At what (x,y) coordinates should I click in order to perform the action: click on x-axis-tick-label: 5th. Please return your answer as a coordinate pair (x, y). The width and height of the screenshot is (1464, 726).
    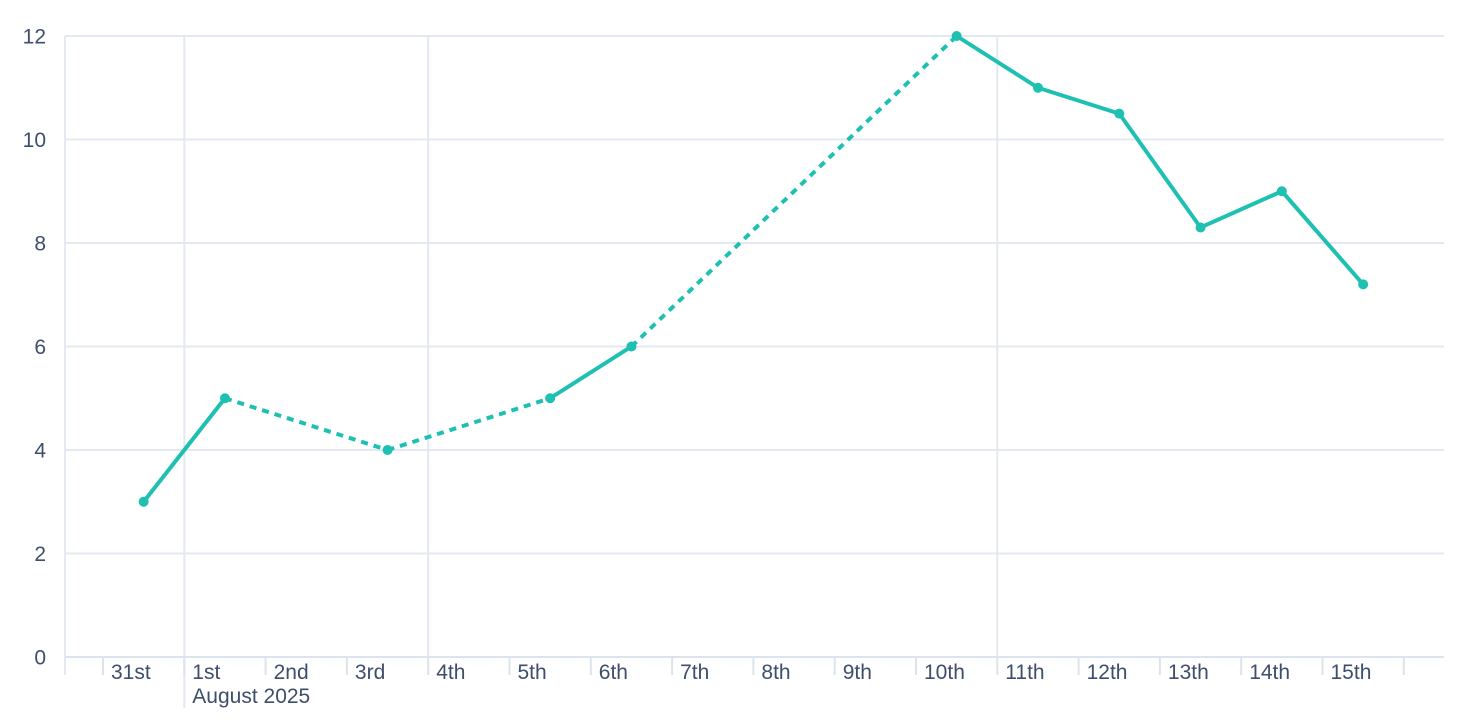
    Looking at the image, I should click on (532, 672).